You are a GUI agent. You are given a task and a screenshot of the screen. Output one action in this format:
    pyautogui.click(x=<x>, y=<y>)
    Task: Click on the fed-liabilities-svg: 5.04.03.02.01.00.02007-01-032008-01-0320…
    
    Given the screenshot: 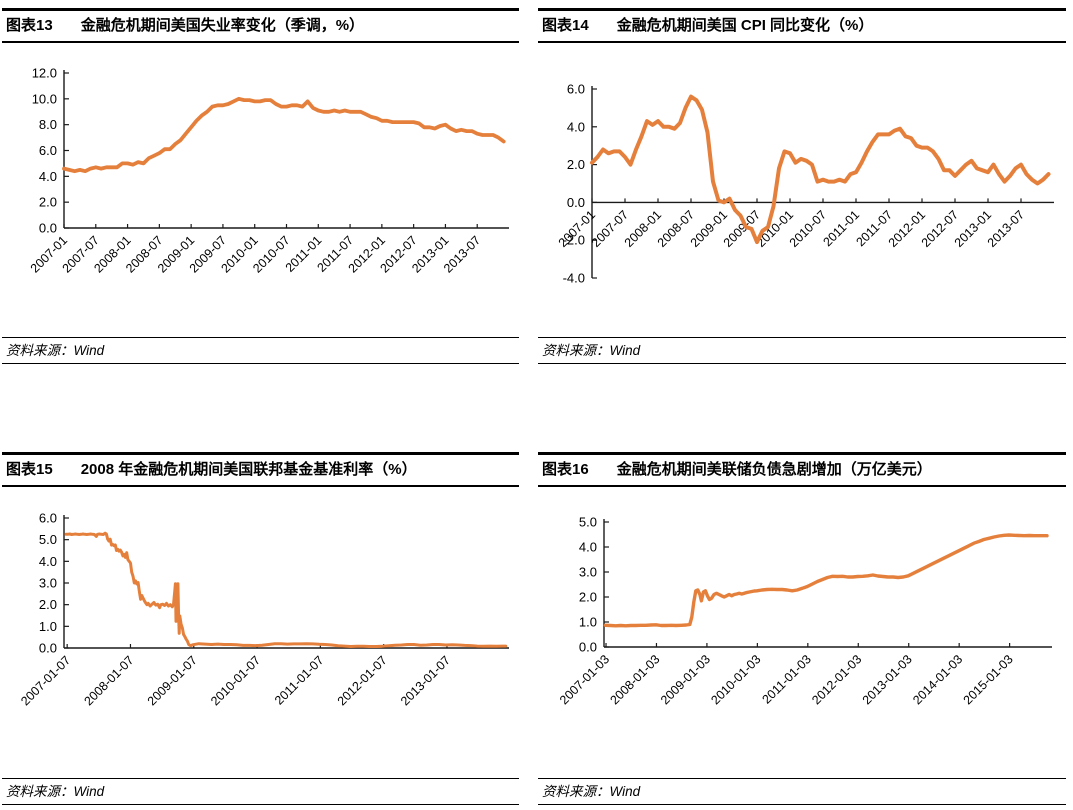 What is the action you would take?
    pyautogui.click(x=804, y=611)
    